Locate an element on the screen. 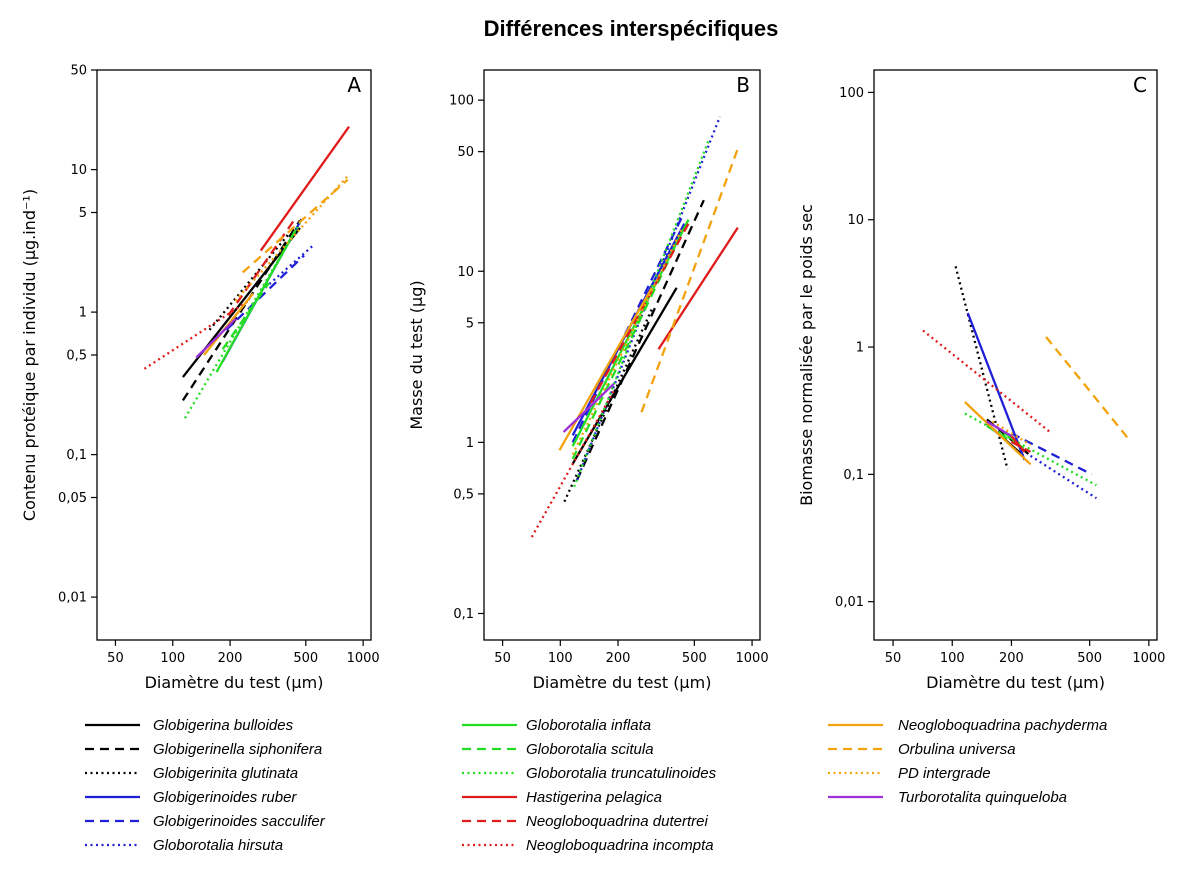 The width and height of the screenshot is (1183, 872). legend-label-neogloboquadrina-dutertrei: Neogloboquadrina dutertrei is located at coordinates (617, 821).